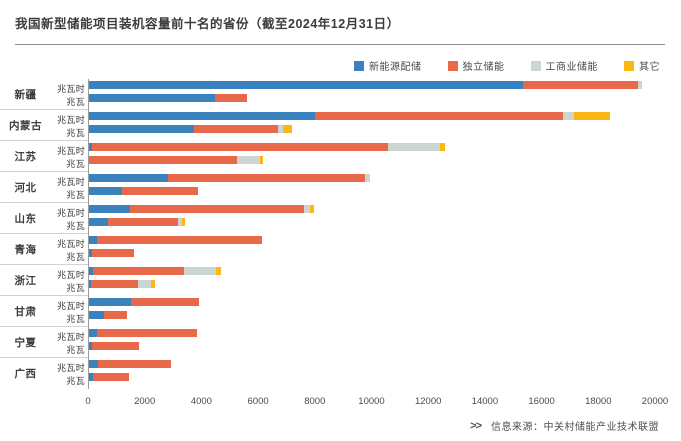 Image resolution: width=681 pixels, height=441 pixels. I want to click on province-label-col: 青海 兆瓦时 兆瓦, so click(44, 249).